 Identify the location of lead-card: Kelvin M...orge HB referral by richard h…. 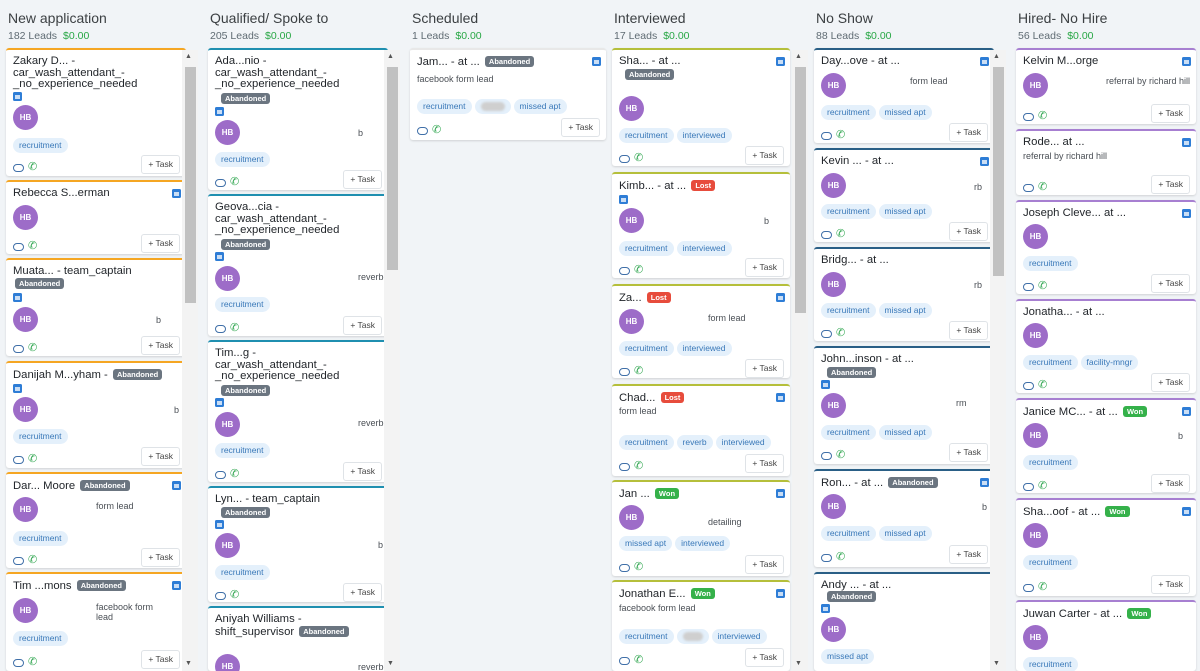
(1106, 86).